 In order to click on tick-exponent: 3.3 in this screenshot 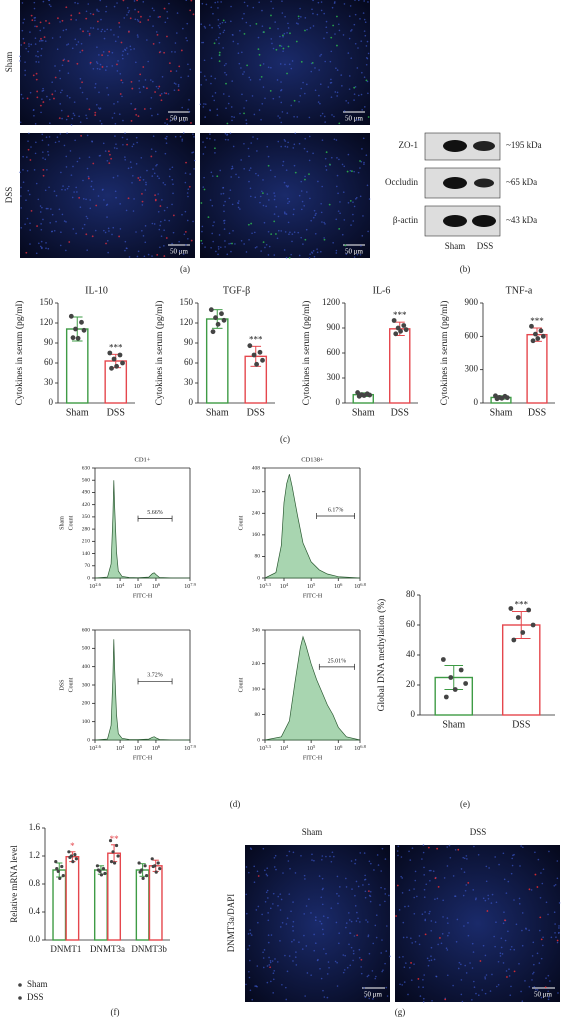, I will do `click(268, 584)`.